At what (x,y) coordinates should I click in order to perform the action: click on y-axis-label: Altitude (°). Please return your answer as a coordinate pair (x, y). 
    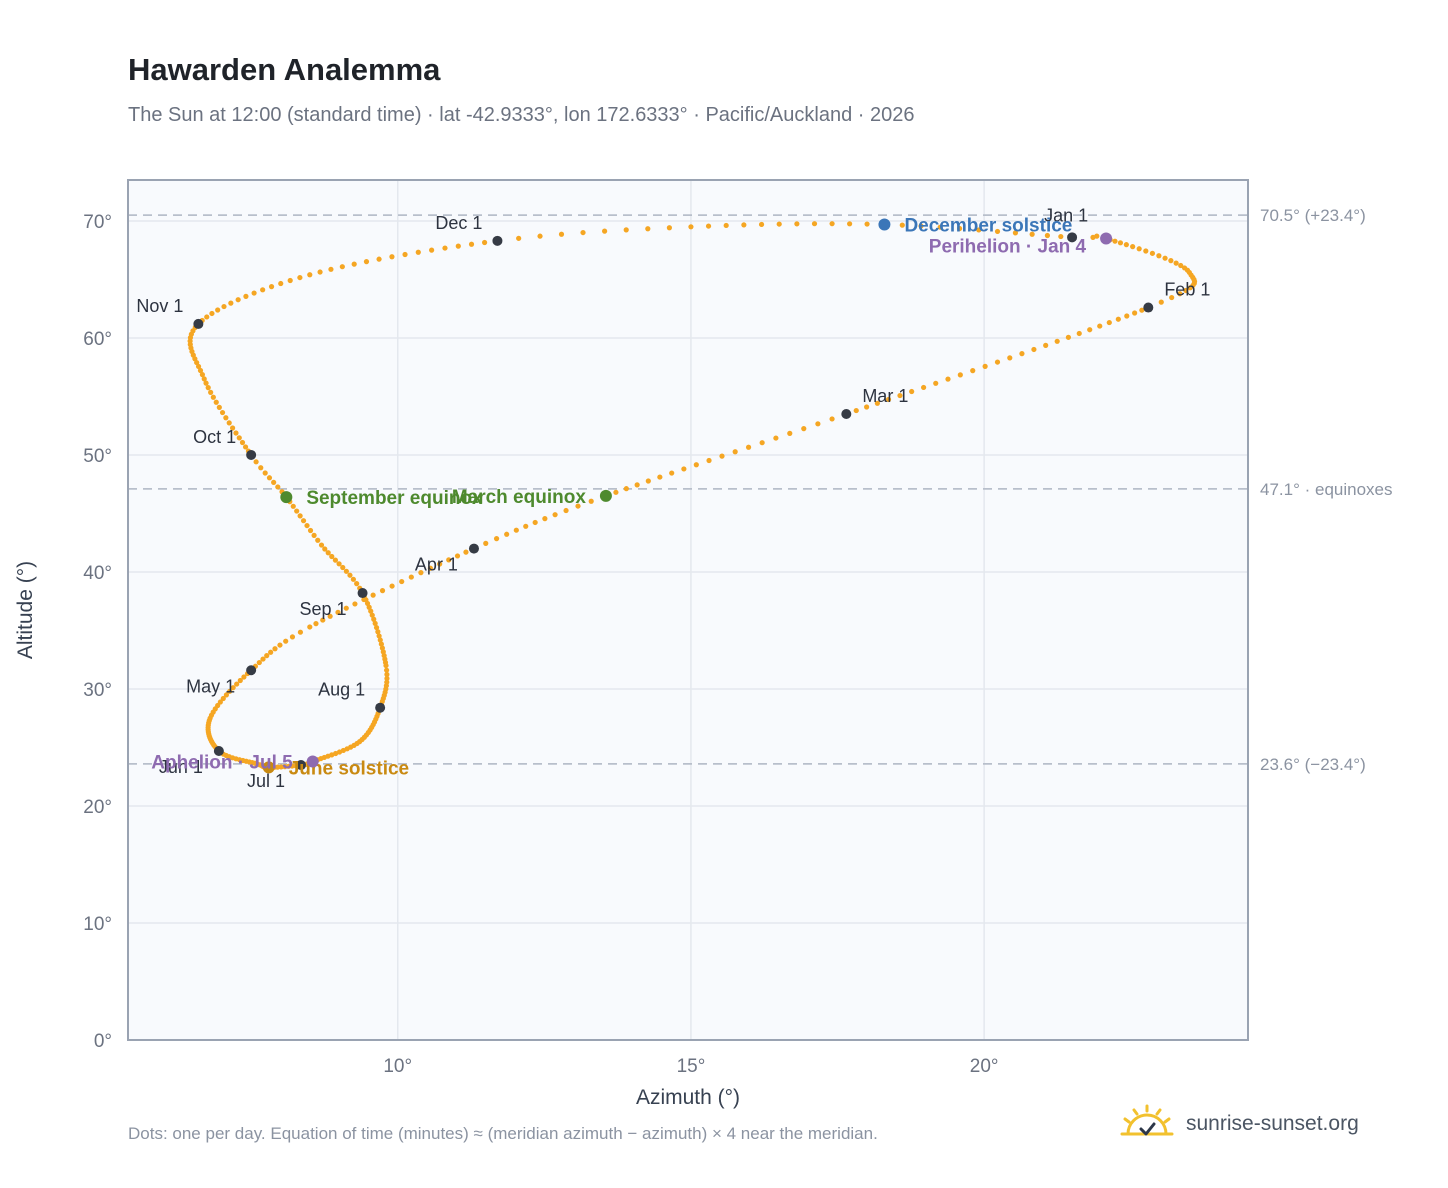
    Looking at the image, I should click on (25, 610).